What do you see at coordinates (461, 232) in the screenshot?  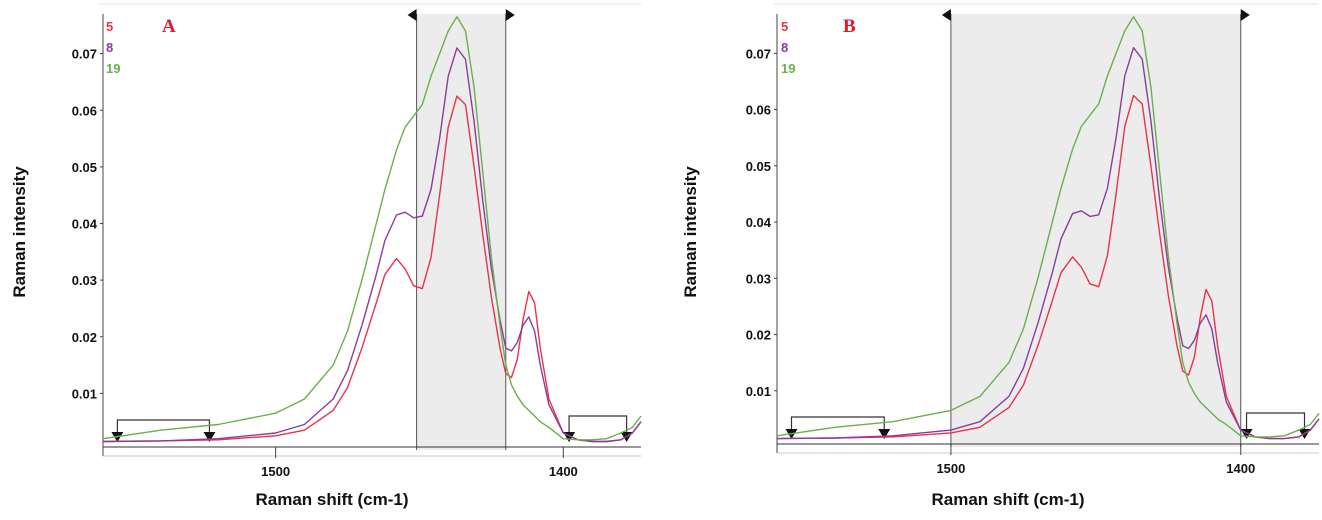 I see `selected-range-shade` at bounding box center [461, 232].